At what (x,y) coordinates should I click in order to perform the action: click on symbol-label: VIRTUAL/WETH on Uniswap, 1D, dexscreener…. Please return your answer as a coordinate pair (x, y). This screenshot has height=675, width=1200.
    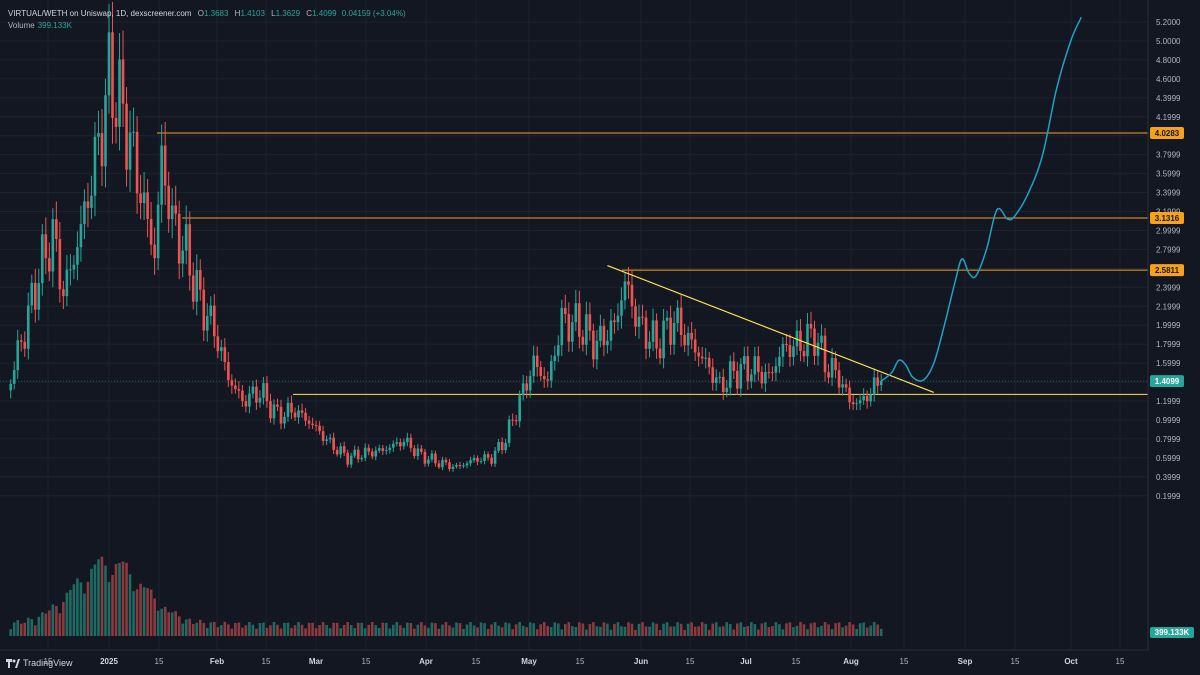
    Looking at the image, I should click on (100, 13).